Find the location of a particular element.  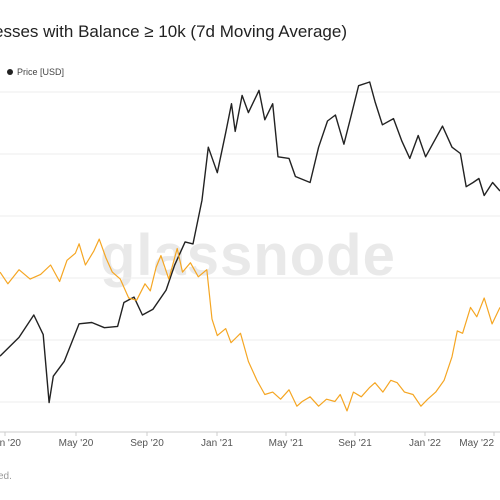

x-tick-label-1: May '20 is located at coordinates (76, 443).